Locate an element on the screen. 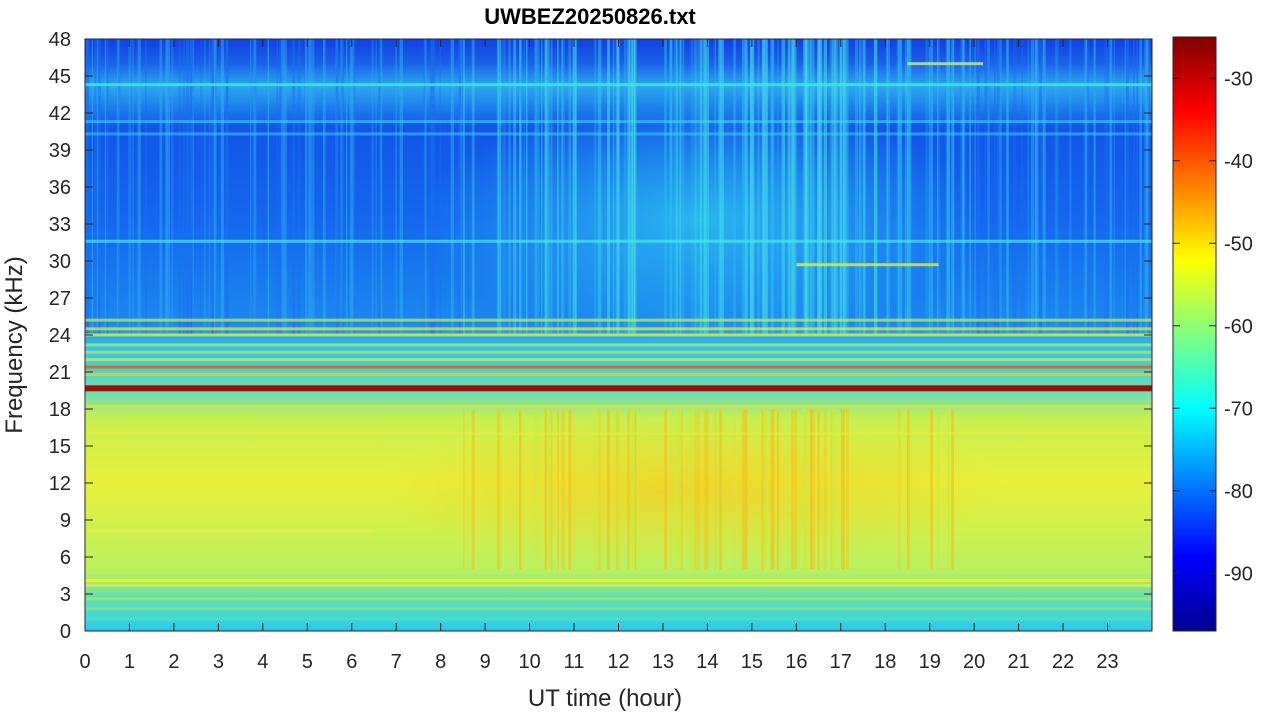 This screenshot has height=715, width=1264. y-tick-label: 27 is located at coordinates (60, 299).